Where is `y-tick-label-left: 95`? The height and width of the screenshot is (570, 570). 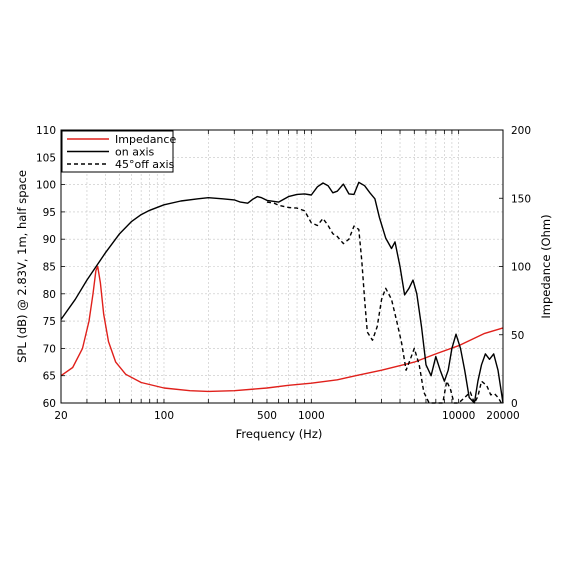 y-tick-label-left: 95 is located at coordinates (49, 213).